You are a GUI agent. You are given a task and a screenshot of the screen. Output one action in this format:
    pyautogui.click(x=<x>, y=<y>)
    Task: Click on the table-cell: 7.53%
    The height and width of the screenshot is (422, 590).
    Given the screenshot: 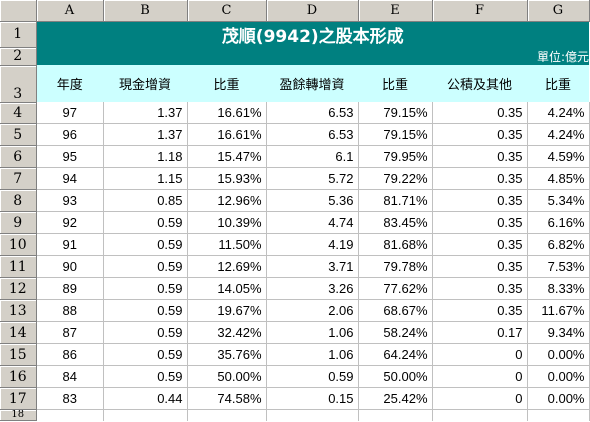 What is the action you would take?
    pyautogui.click(x=558, y=266)
    